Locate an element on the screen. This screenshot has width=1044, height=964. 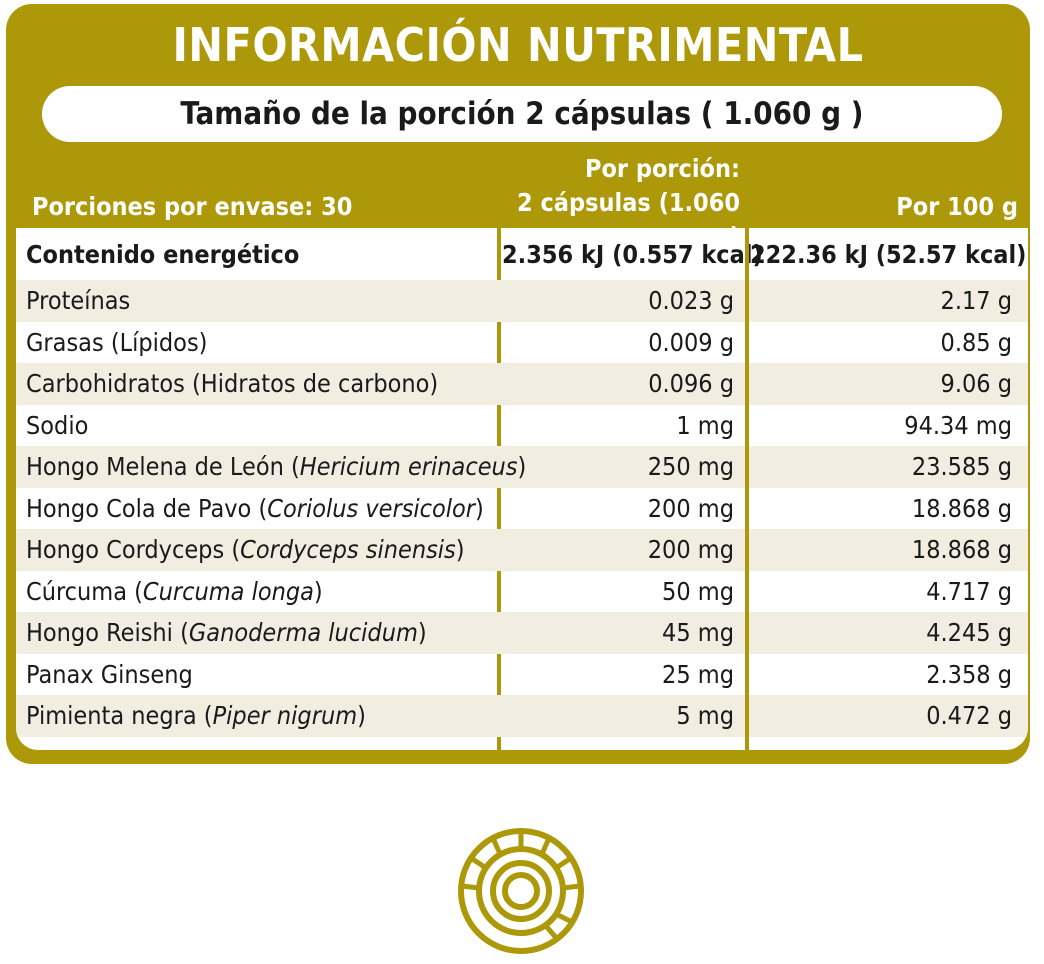
nutrient-name: Contenido energético is located at coordinates (163, 254).